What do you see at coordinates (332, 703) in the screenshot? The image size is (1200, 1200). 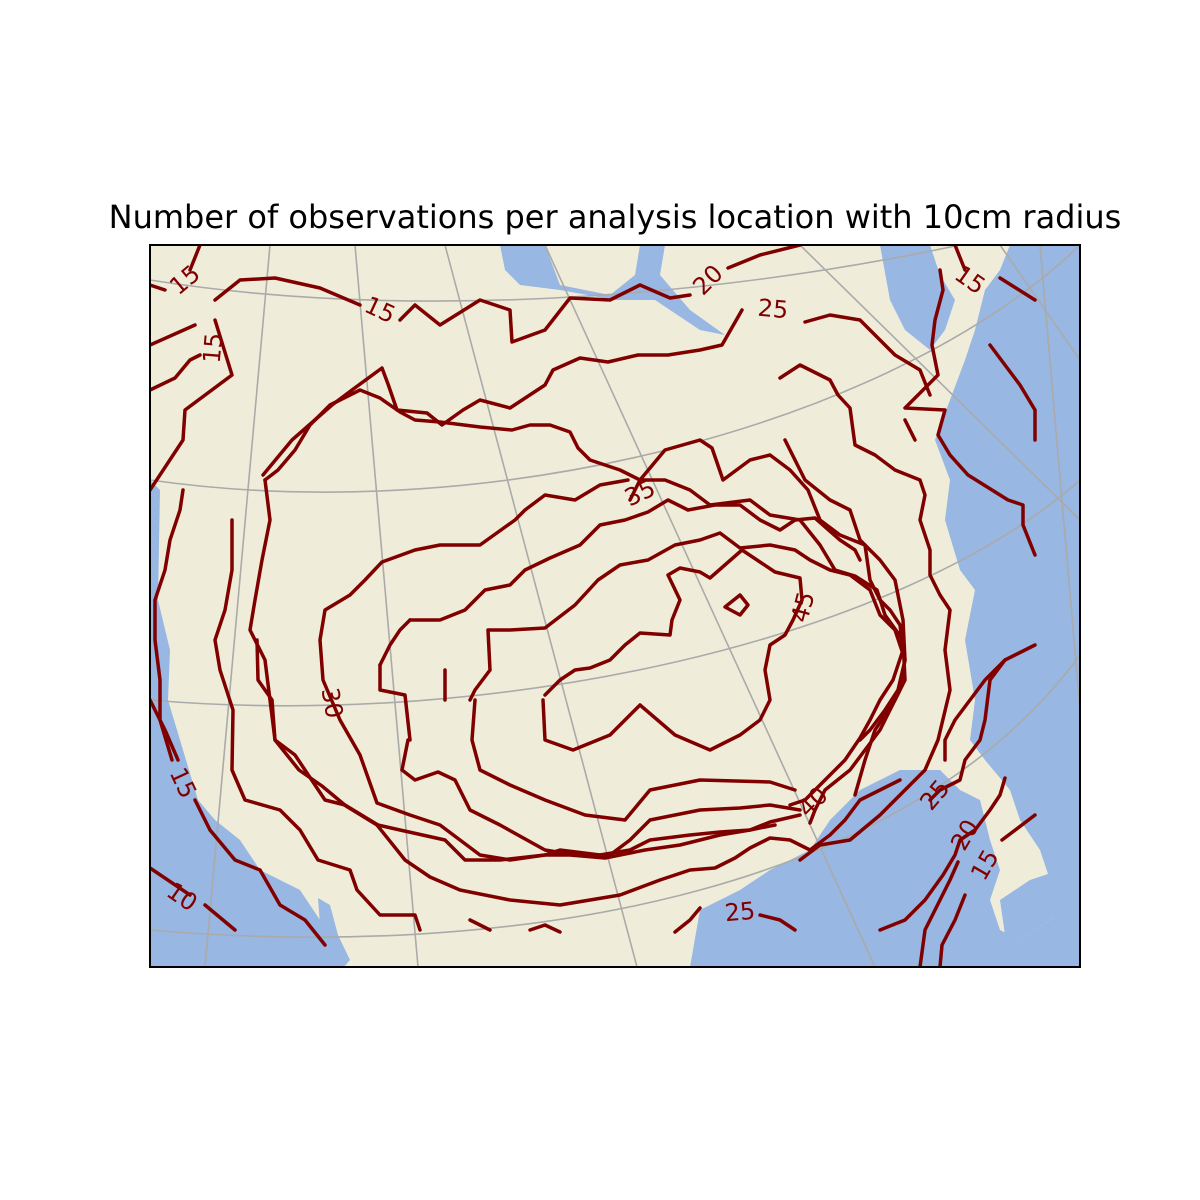 I see `contour-label-l30: 30` at bounding box center [332, 703].